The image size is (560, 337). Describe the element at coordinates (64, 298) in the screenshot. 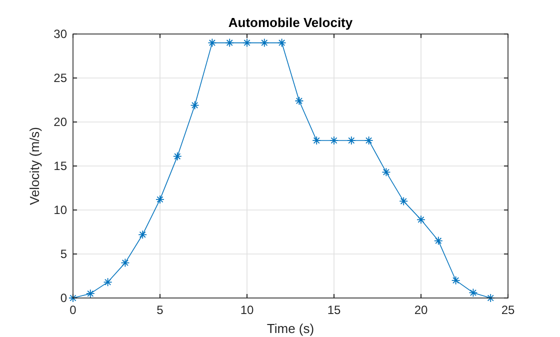

I see `y-tick-label: 0` at that location.